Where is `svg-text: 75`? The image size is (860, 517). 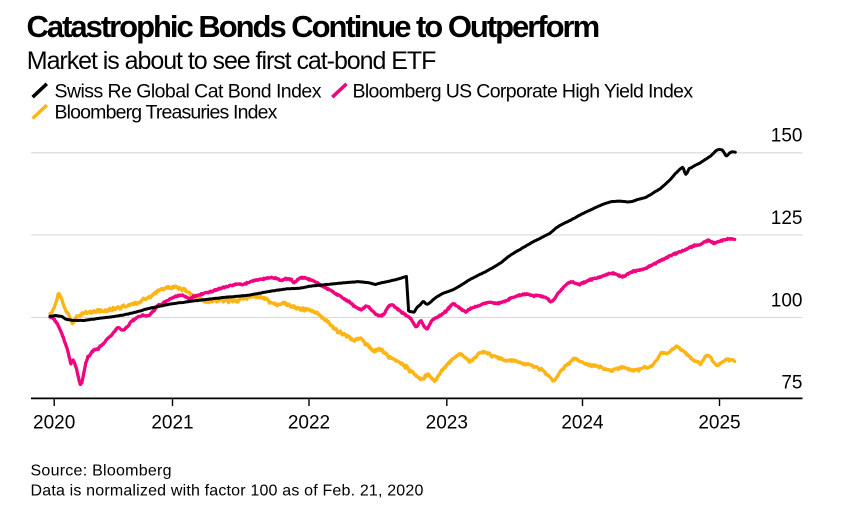 svg-text: 75 is located at coordinates (791, 383).